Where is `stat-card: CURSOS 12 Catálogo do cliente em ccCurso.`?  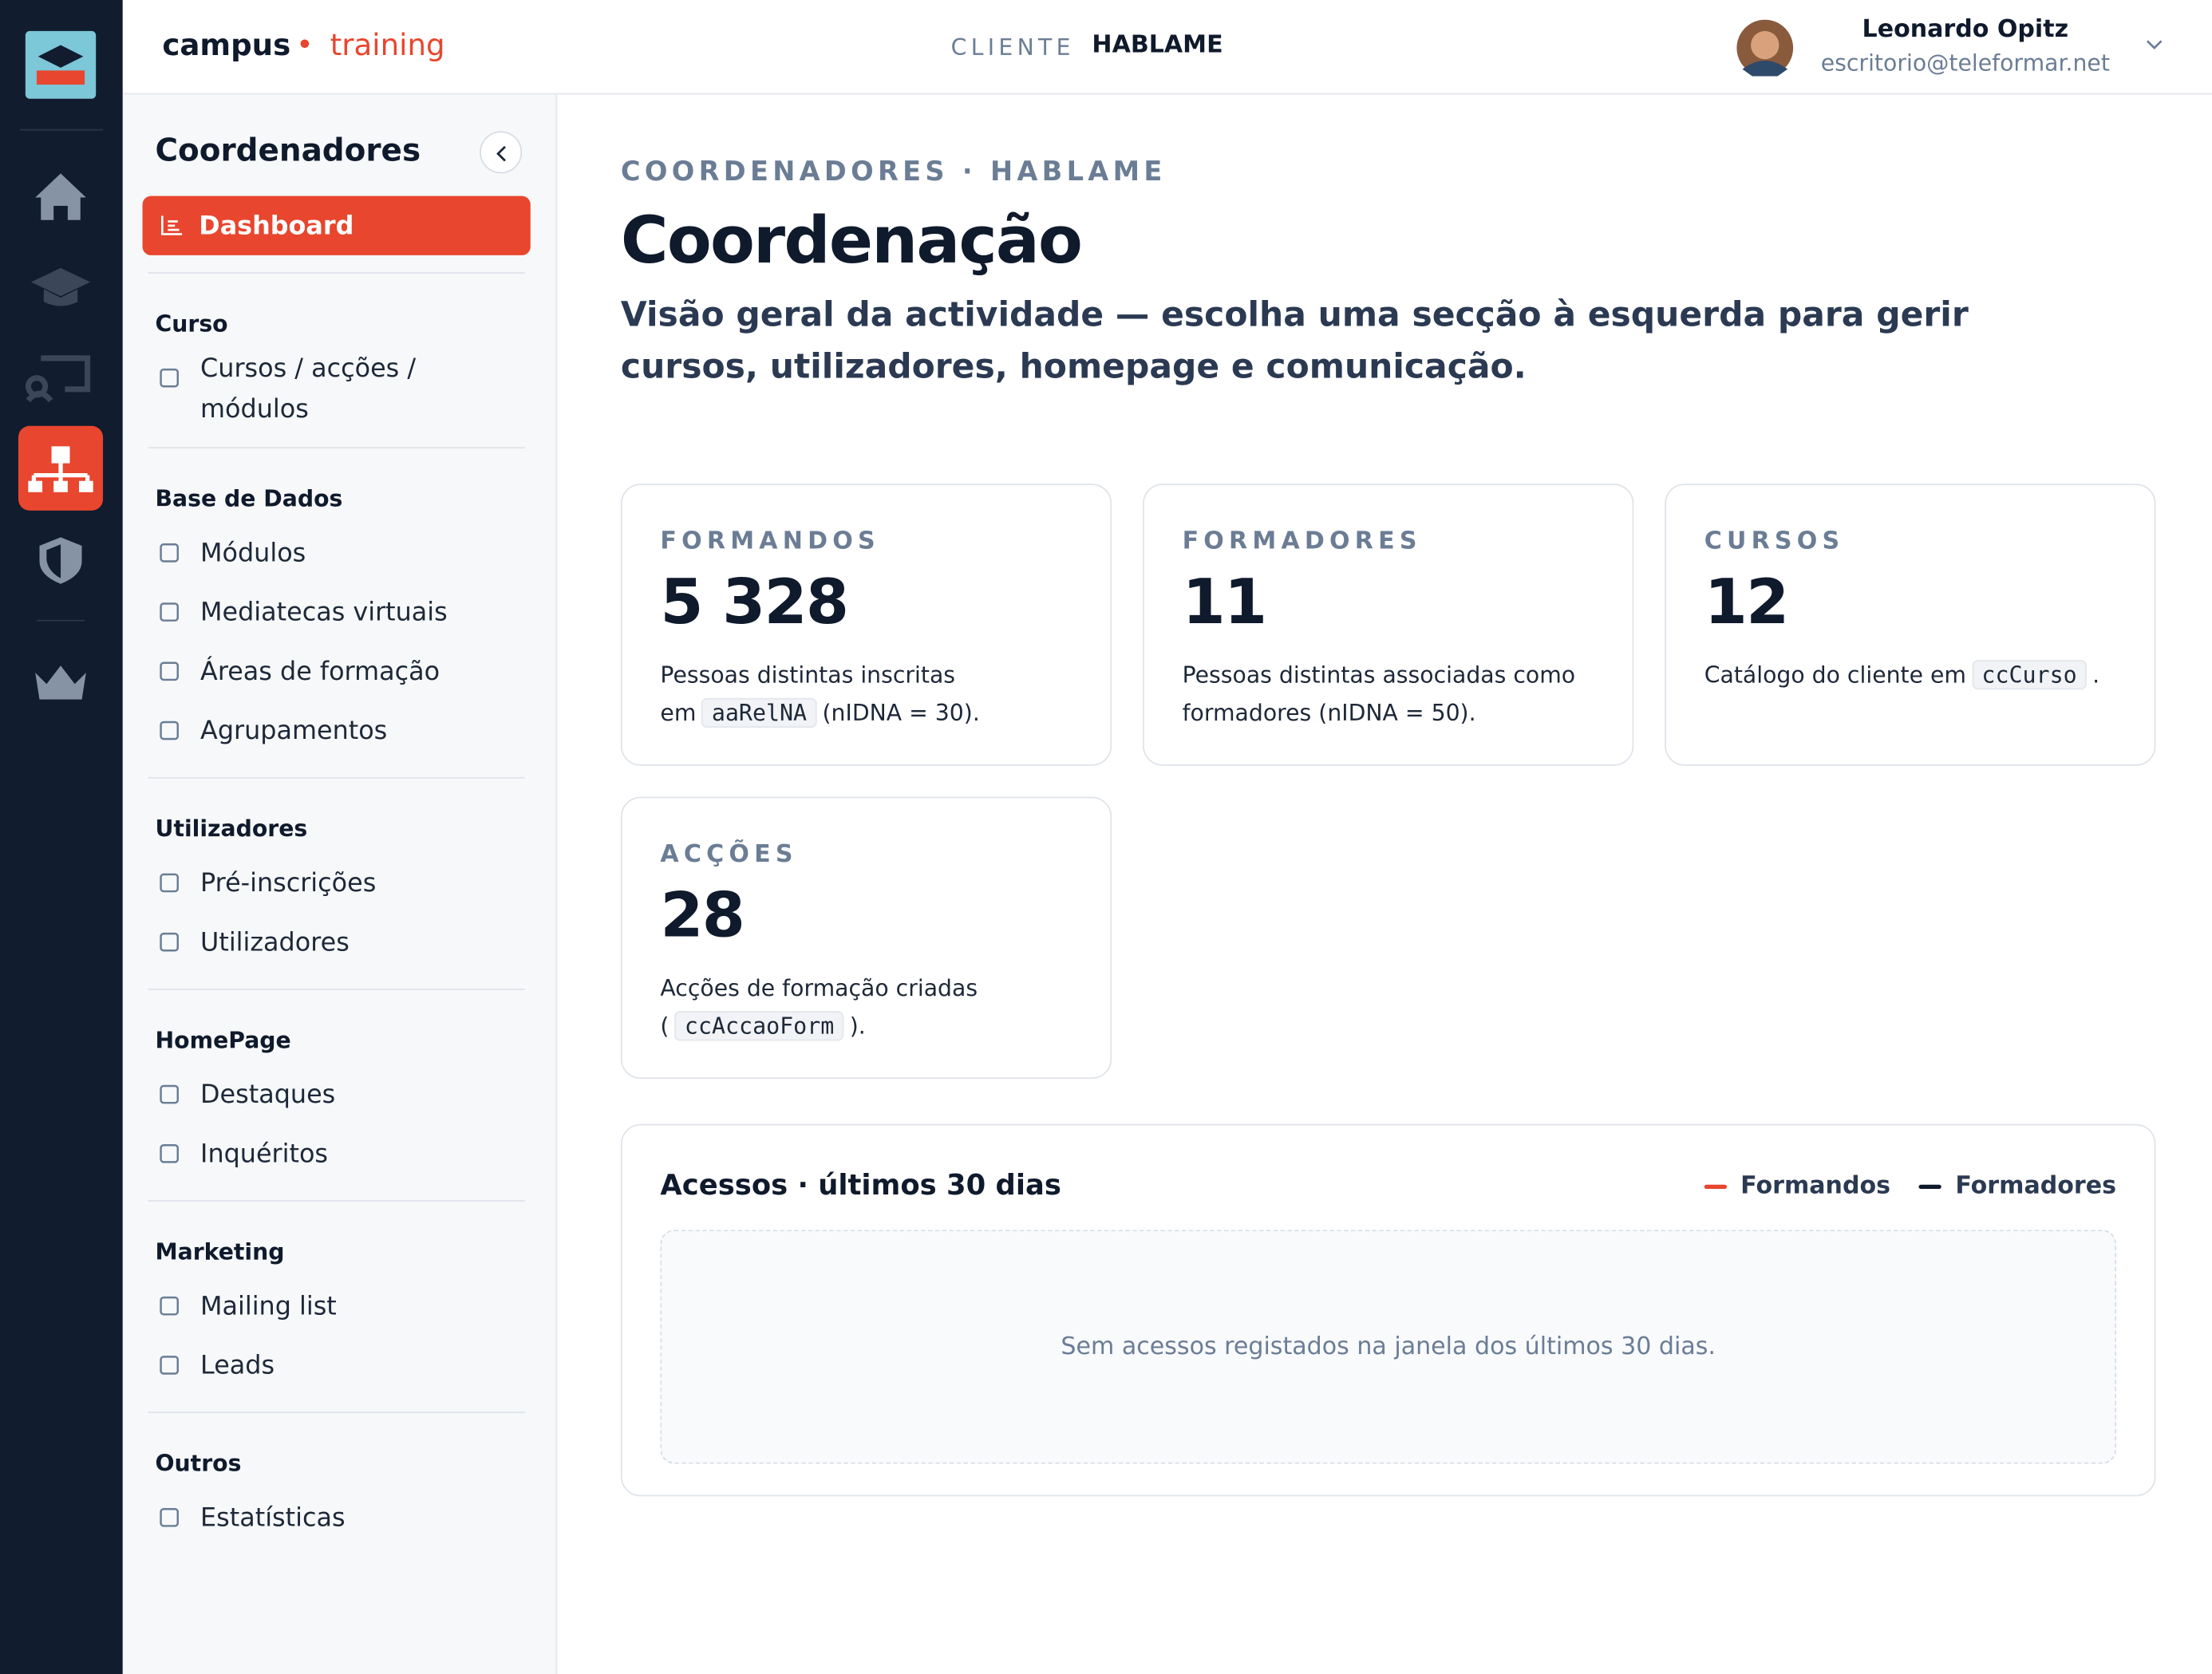 stat-card: CURSOS 12 Catálogo do cliente em ccCurso. is located at coordinates (1911, 625).